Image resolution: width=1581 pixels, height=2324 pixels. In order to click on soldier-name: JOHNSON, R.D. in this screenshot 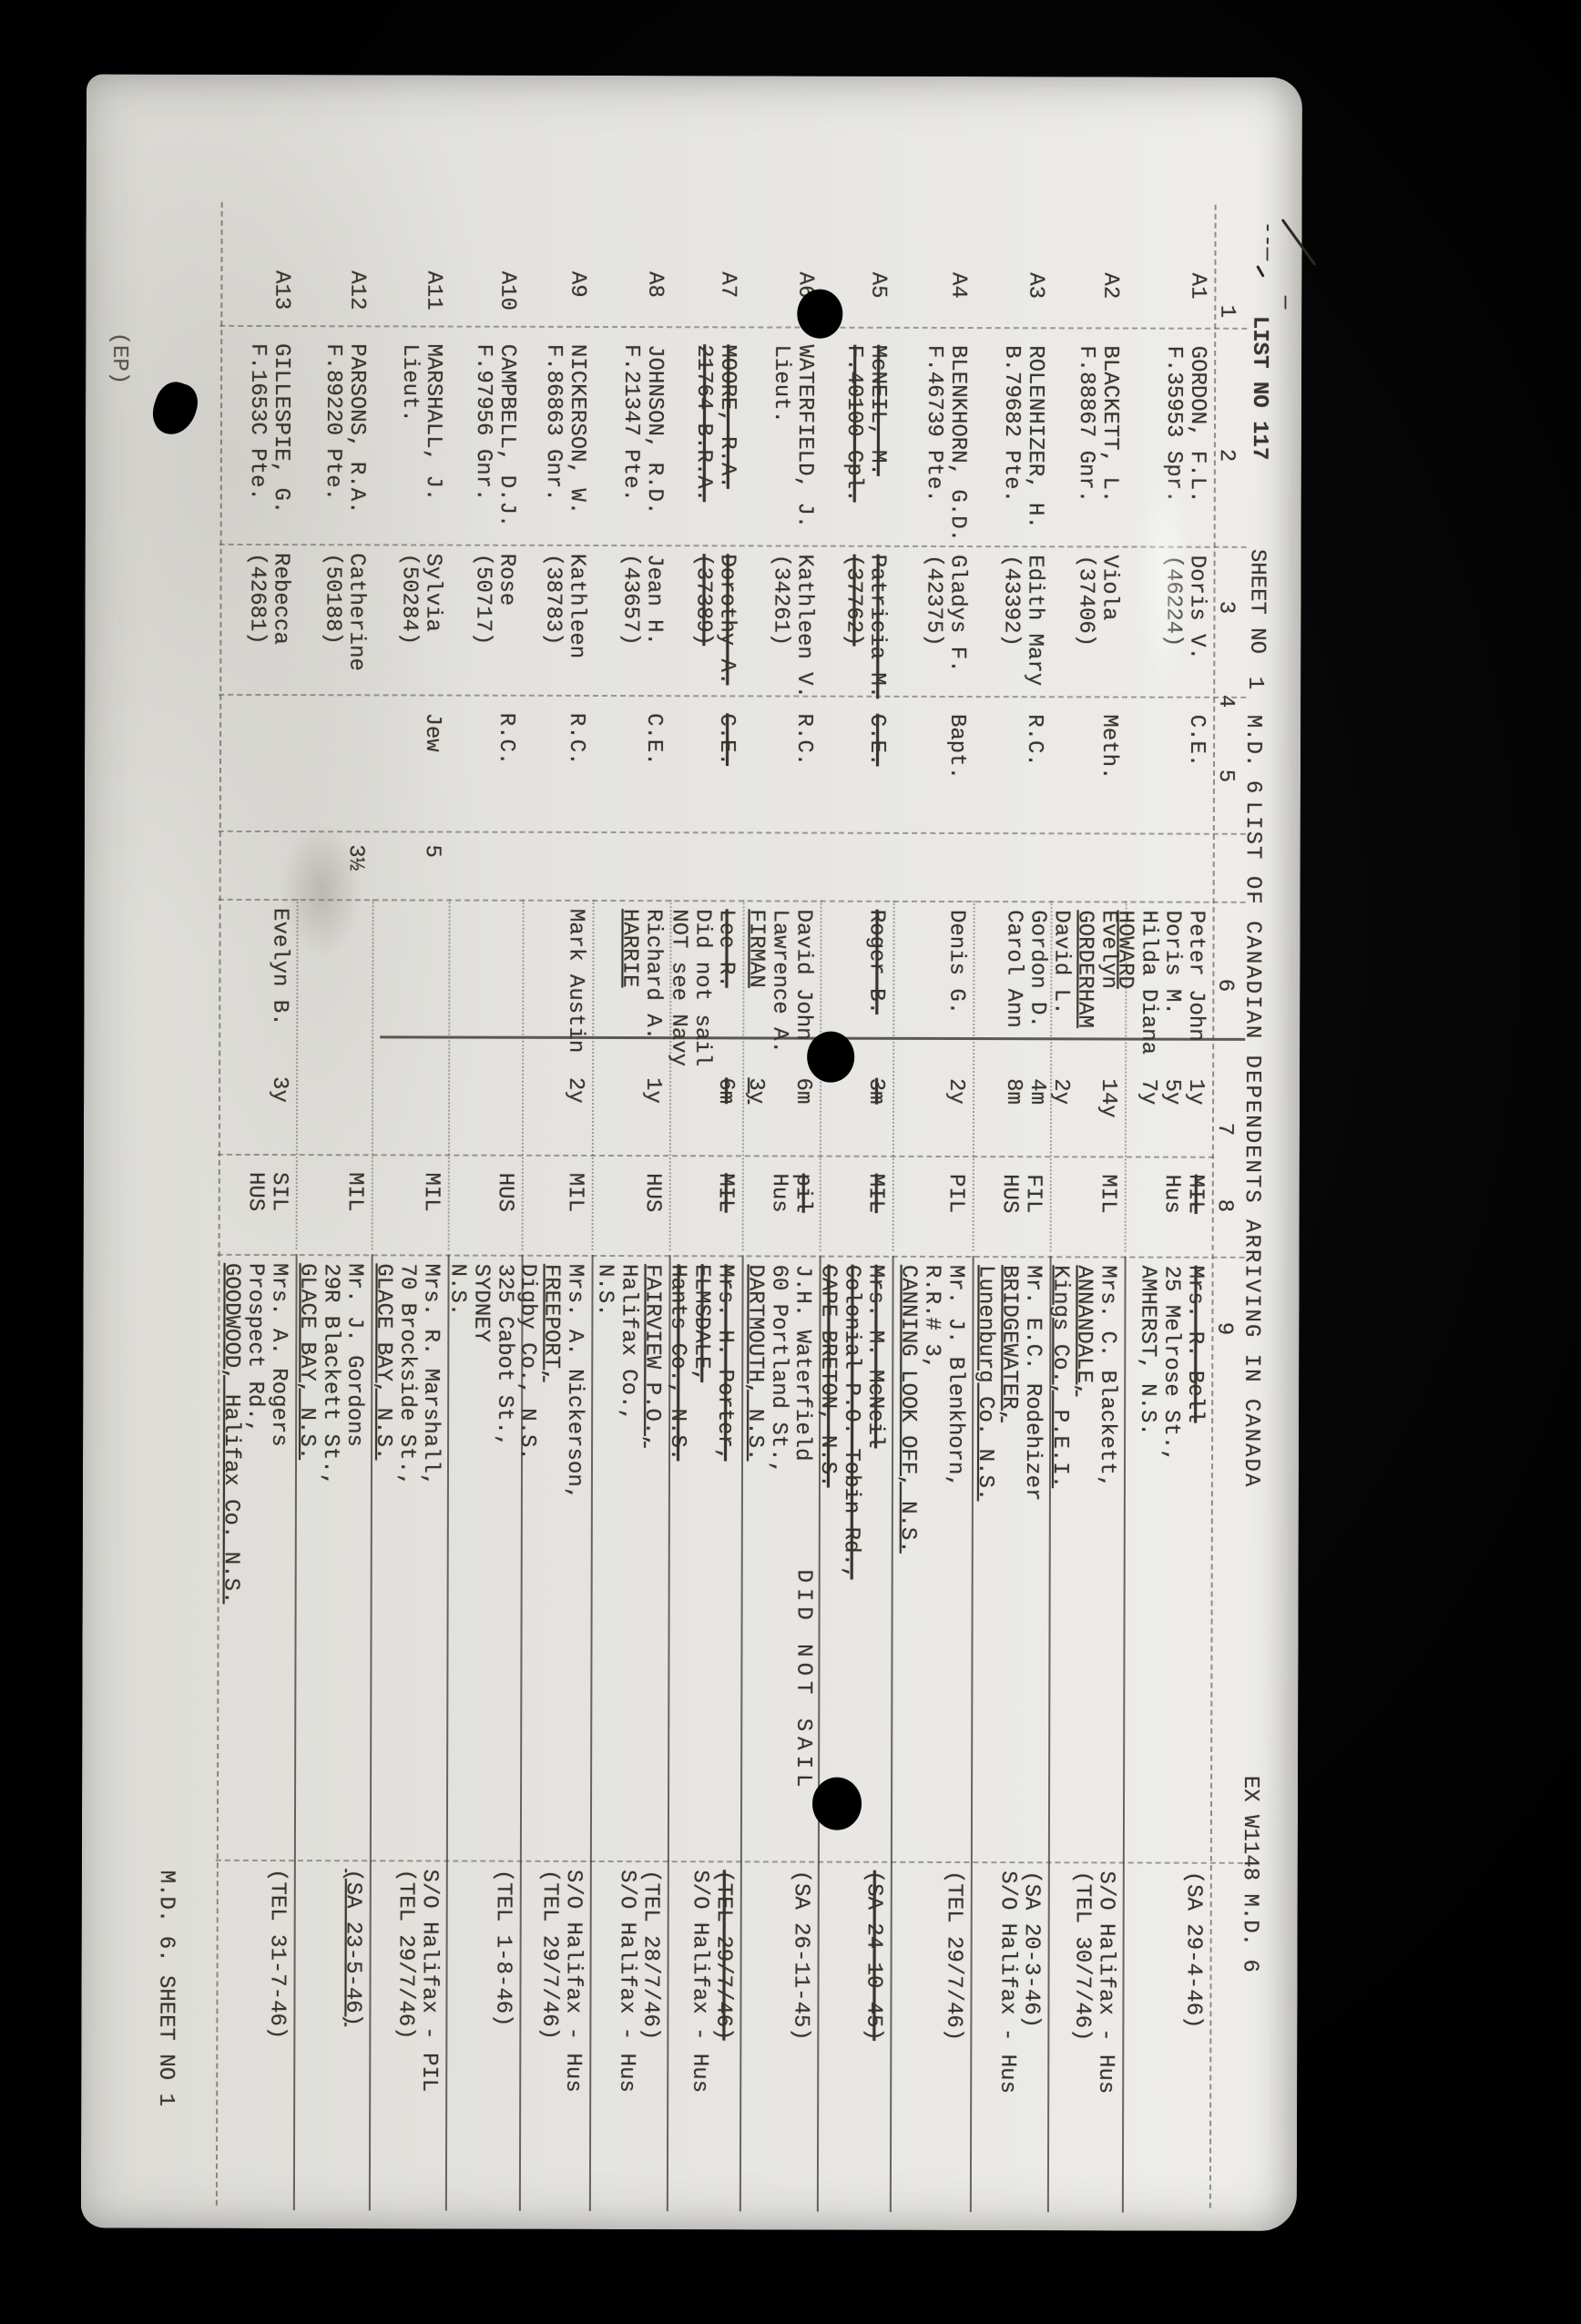, I will do `click(655, 429)`.